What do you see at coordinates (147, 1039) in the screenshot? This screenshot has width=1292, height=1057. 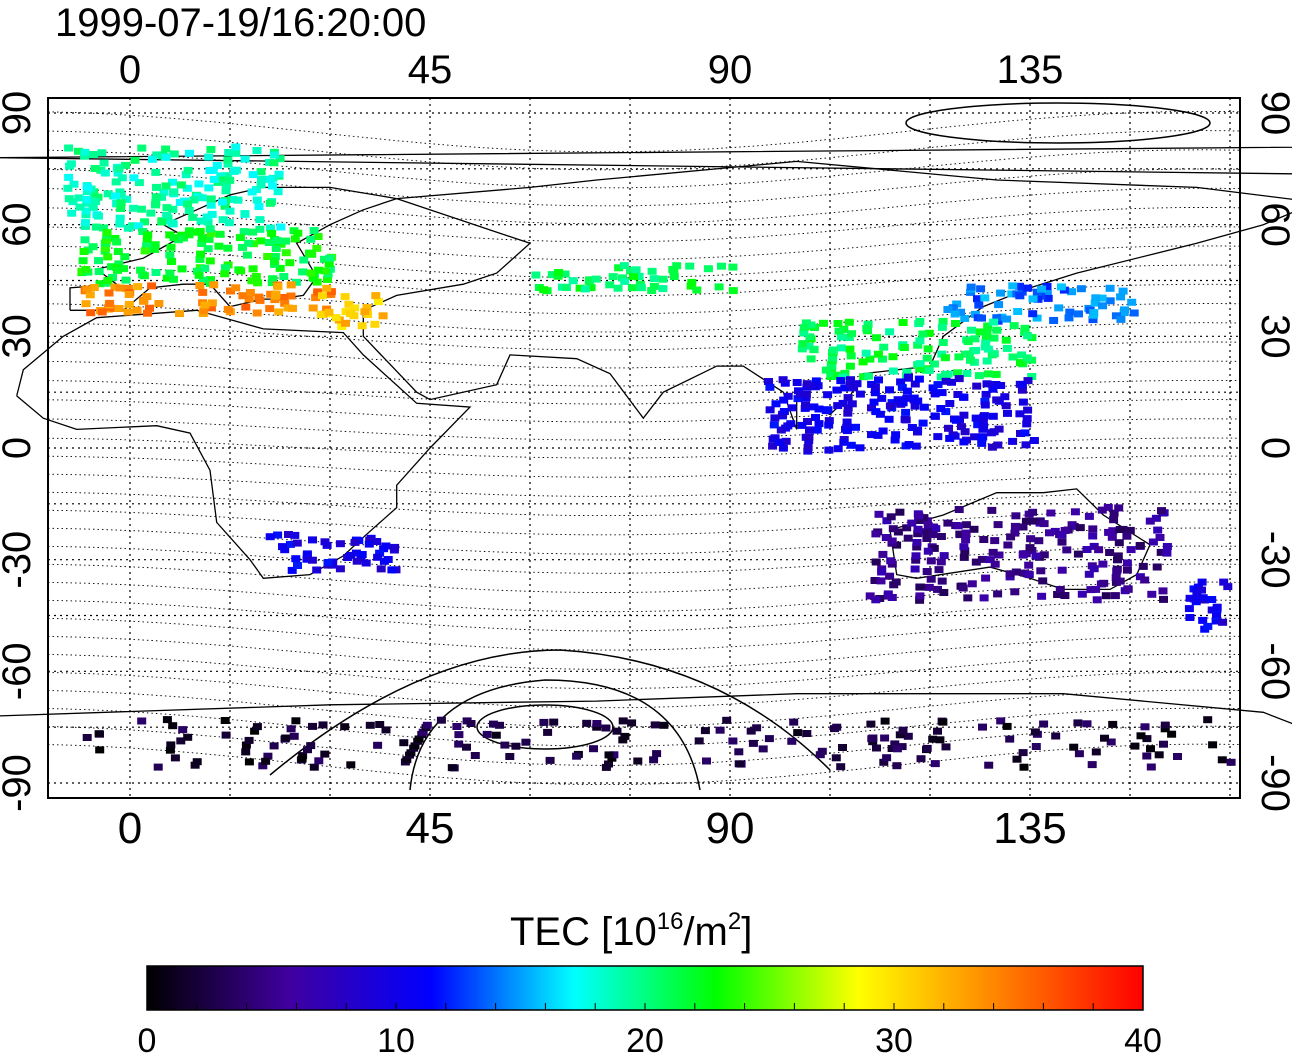 I see `colorbar-tick-label: 0` at bounding box center [147, 1039].